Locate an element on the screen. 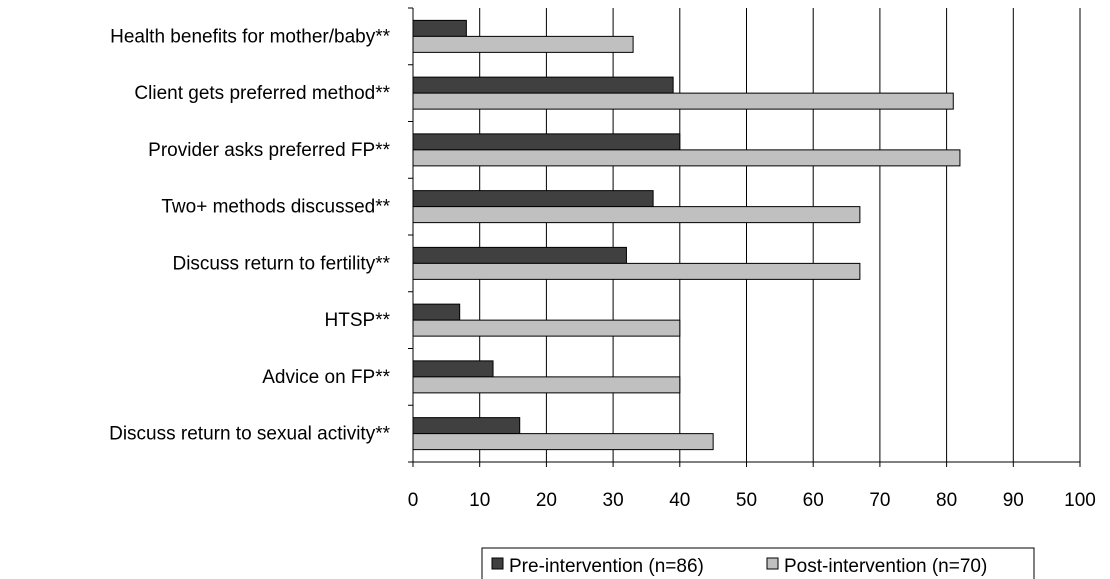 Image resolution: width=1110 pixels, height=579 pixels. x-tick-label: 20 is located at coordinates (546, 500).